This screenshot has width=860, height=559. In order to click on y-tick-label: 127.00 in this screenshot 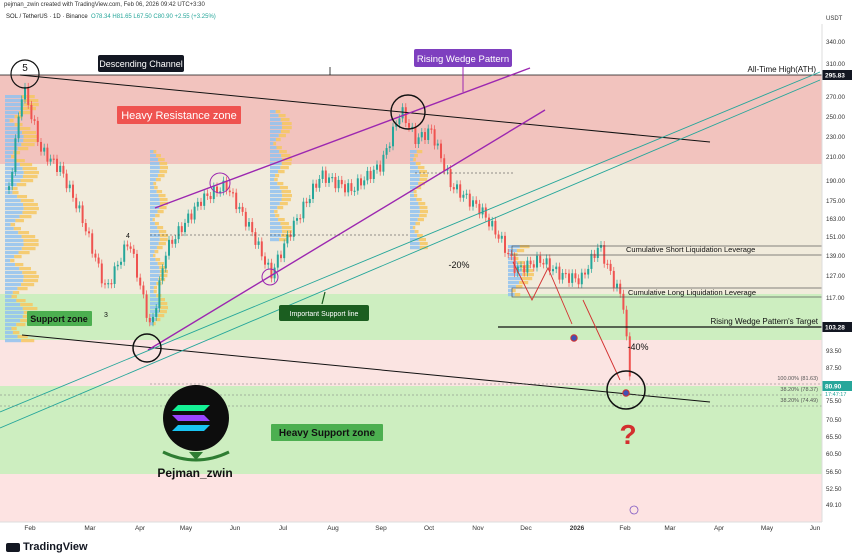, I will do `click(835, 276)`.